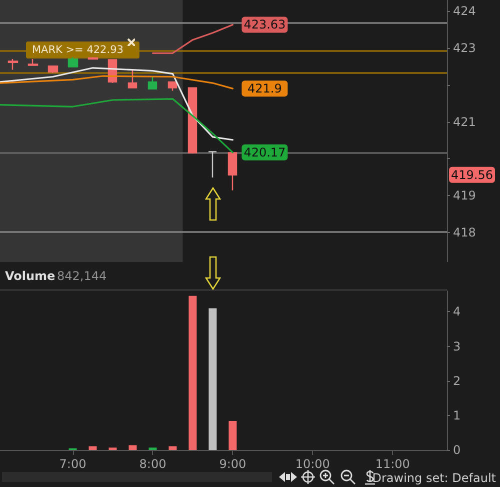  What do you see at coordinates (472, 175) in the screenshot?
I see `text: 419.56` at bounding box center [472, 175].